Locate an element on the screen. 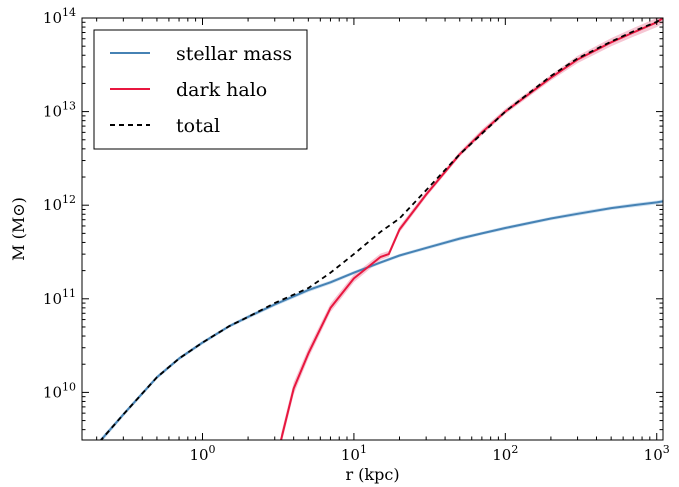 This screenshot has height=487, width=679. y-tick-label: 1011 is located at coordinates (59, 297).